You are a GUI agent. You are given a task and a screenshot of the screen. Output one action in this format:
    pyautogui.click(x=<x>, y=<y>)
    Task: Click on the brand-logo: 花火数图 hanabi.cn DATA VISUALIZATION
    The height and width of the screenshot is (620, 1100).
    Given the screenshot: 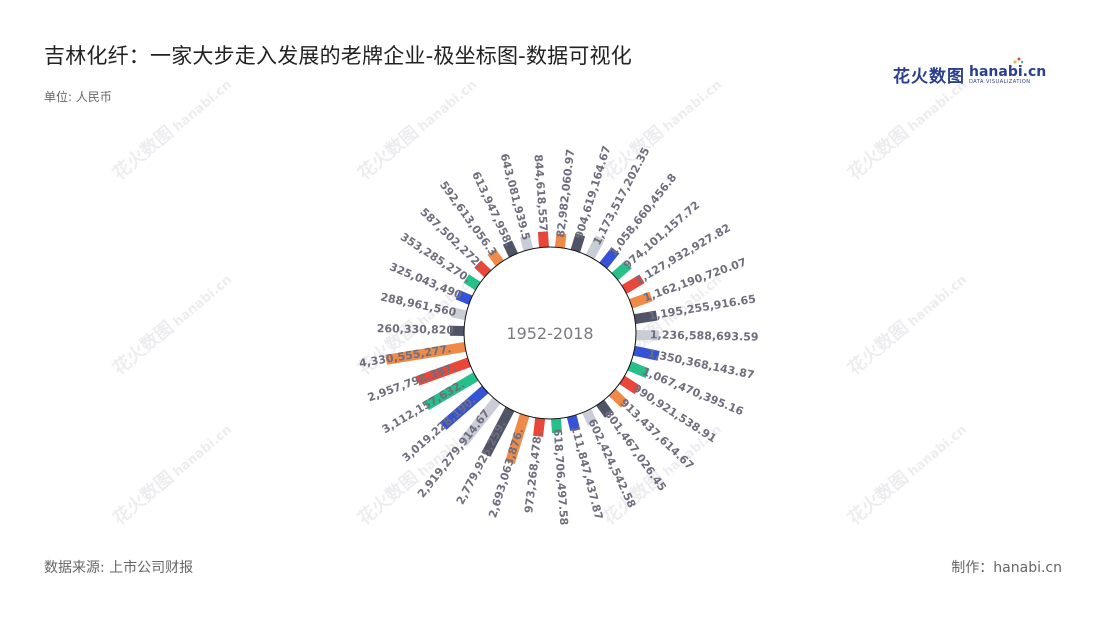 What is the action you would take?
    pyautogui.click(x=969, y=75)
    